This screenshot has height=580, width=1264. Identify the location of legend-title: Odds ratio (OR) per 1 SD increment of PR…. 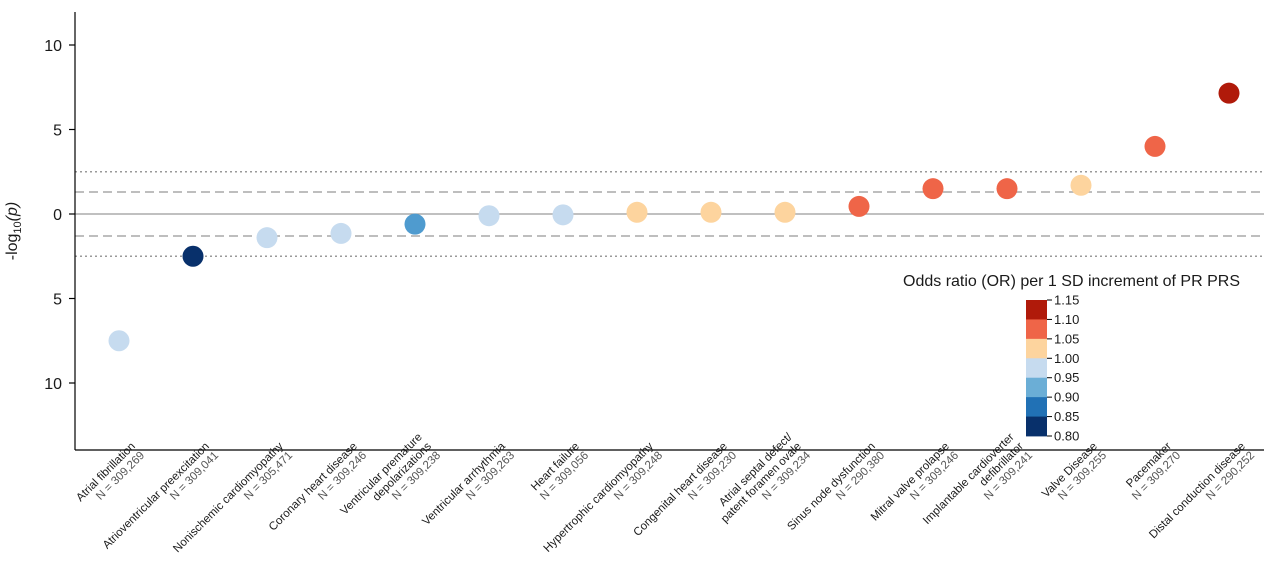
(1071, 281).